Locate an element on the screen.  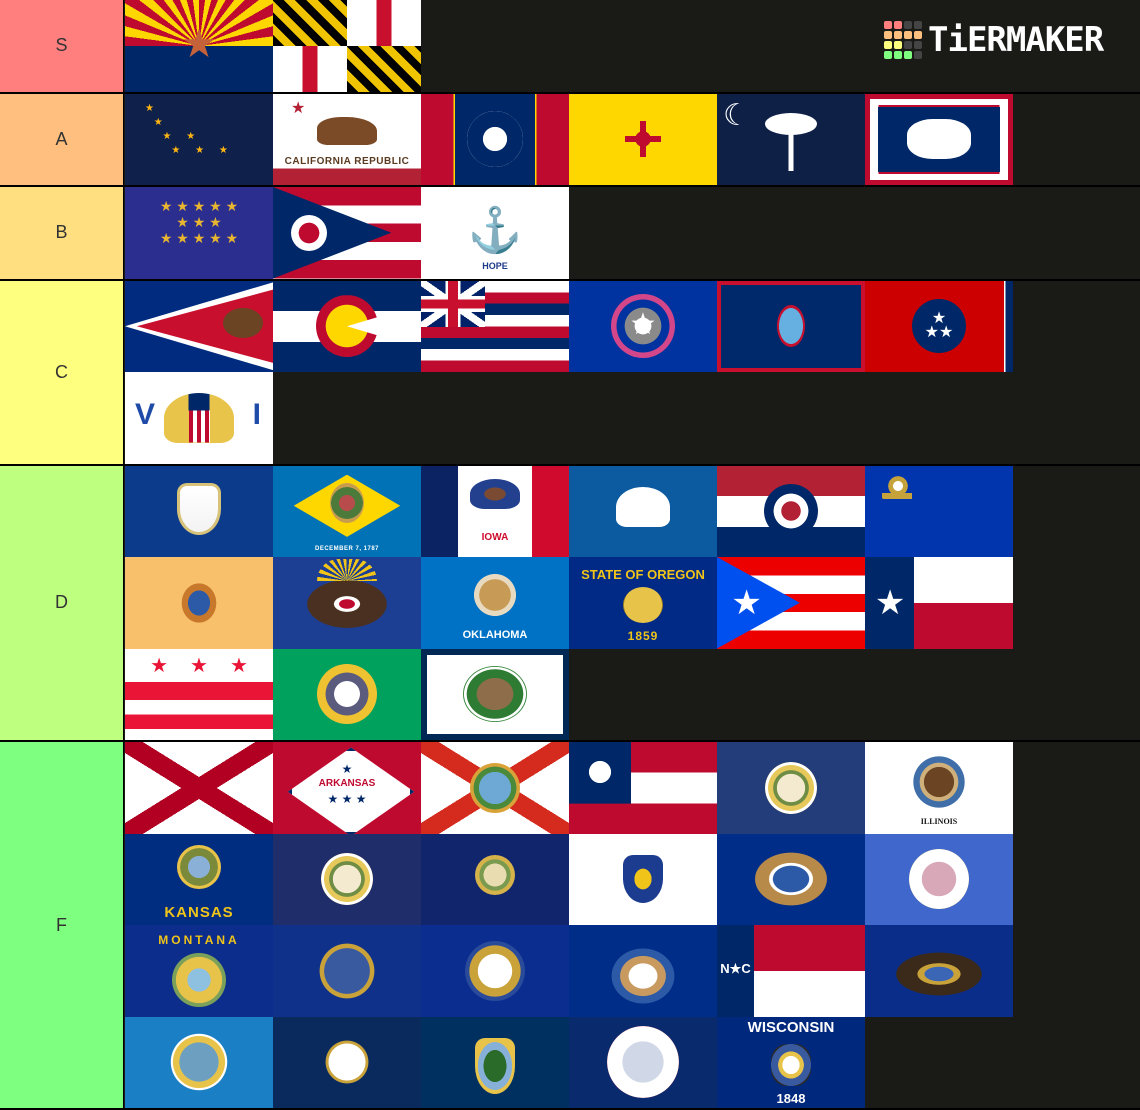
flag-dc: ★★★ is located at coordinates (199, 694).